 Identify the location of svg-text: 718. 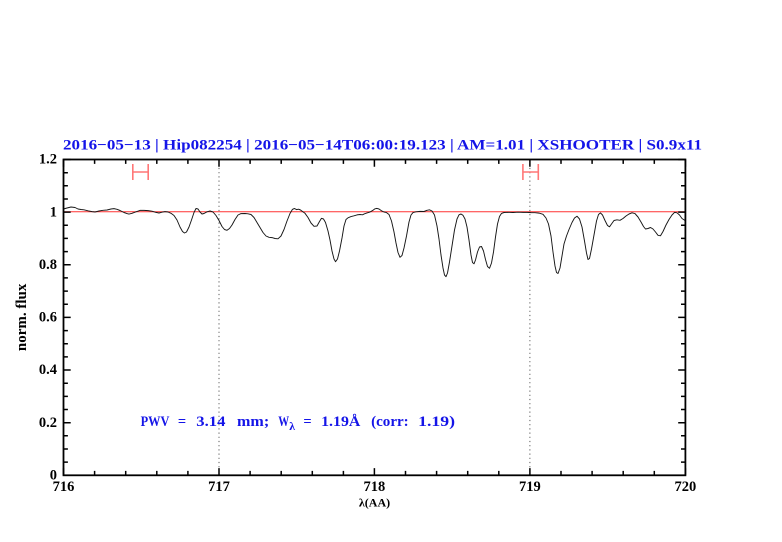
(375, 487).